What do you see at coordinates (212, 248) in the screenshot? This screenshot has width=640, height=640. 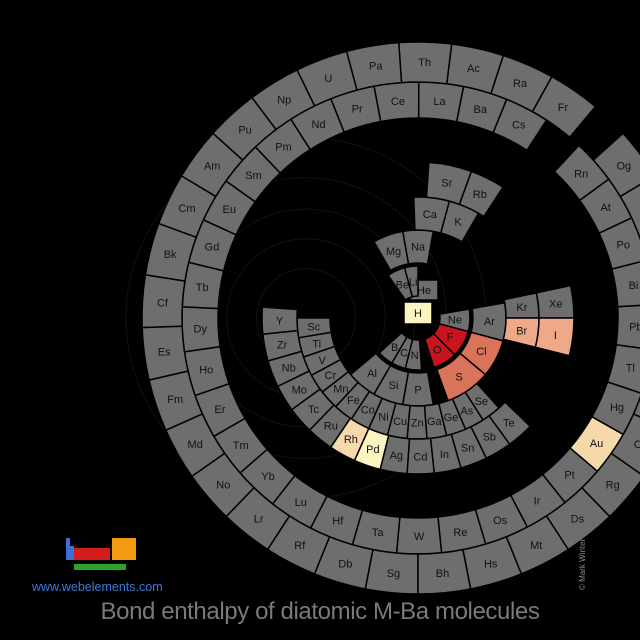 I see `element-symbol: Gd` at bounding box center [212, 248].